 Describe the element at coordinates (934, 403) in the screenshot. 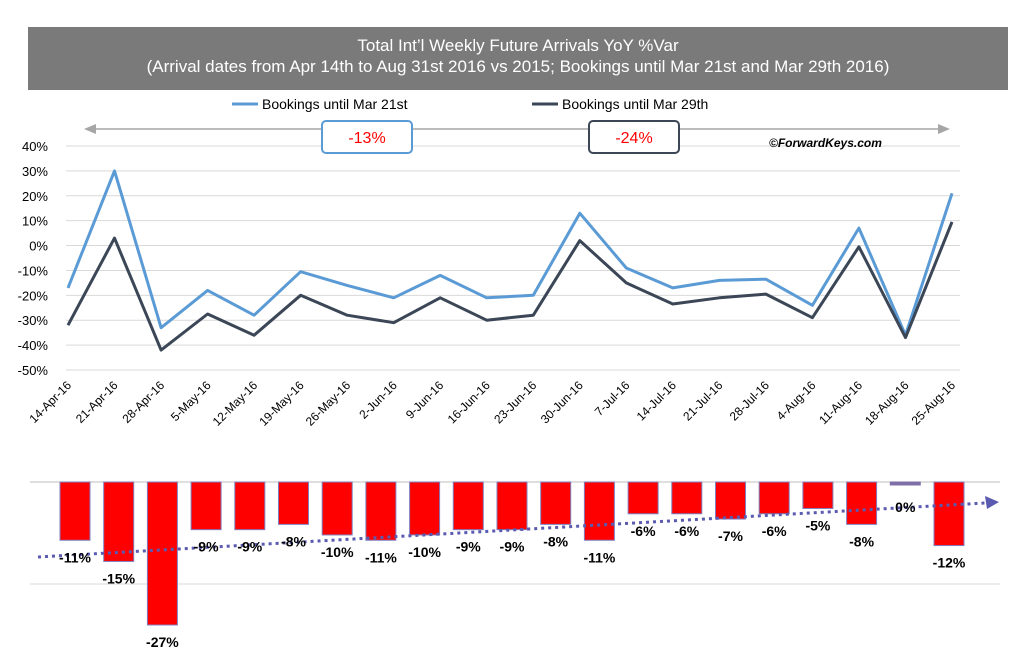

I see `x-tick-label: 25-Aug-16` at that location.